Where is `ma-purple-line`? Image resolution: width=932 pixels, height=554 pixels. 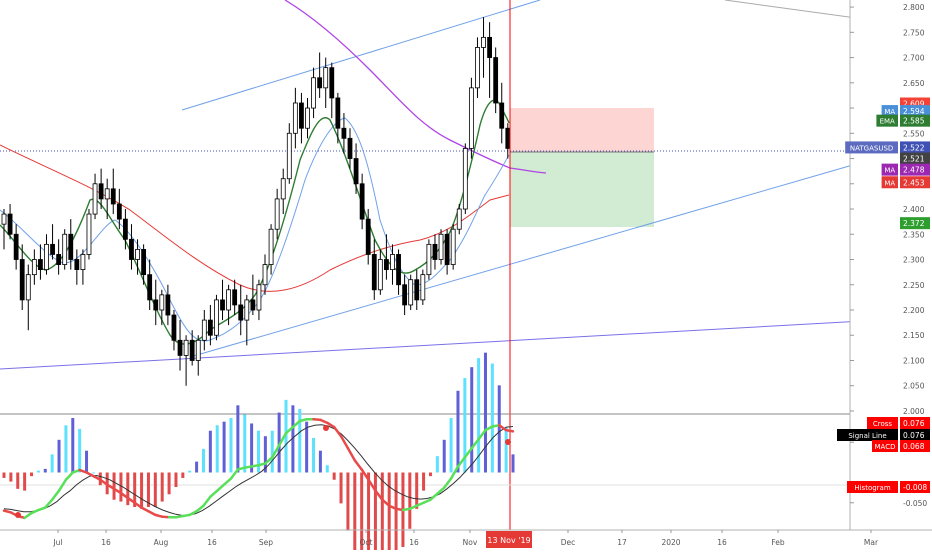
ma-purple-line is located at coordinates (415, 87).